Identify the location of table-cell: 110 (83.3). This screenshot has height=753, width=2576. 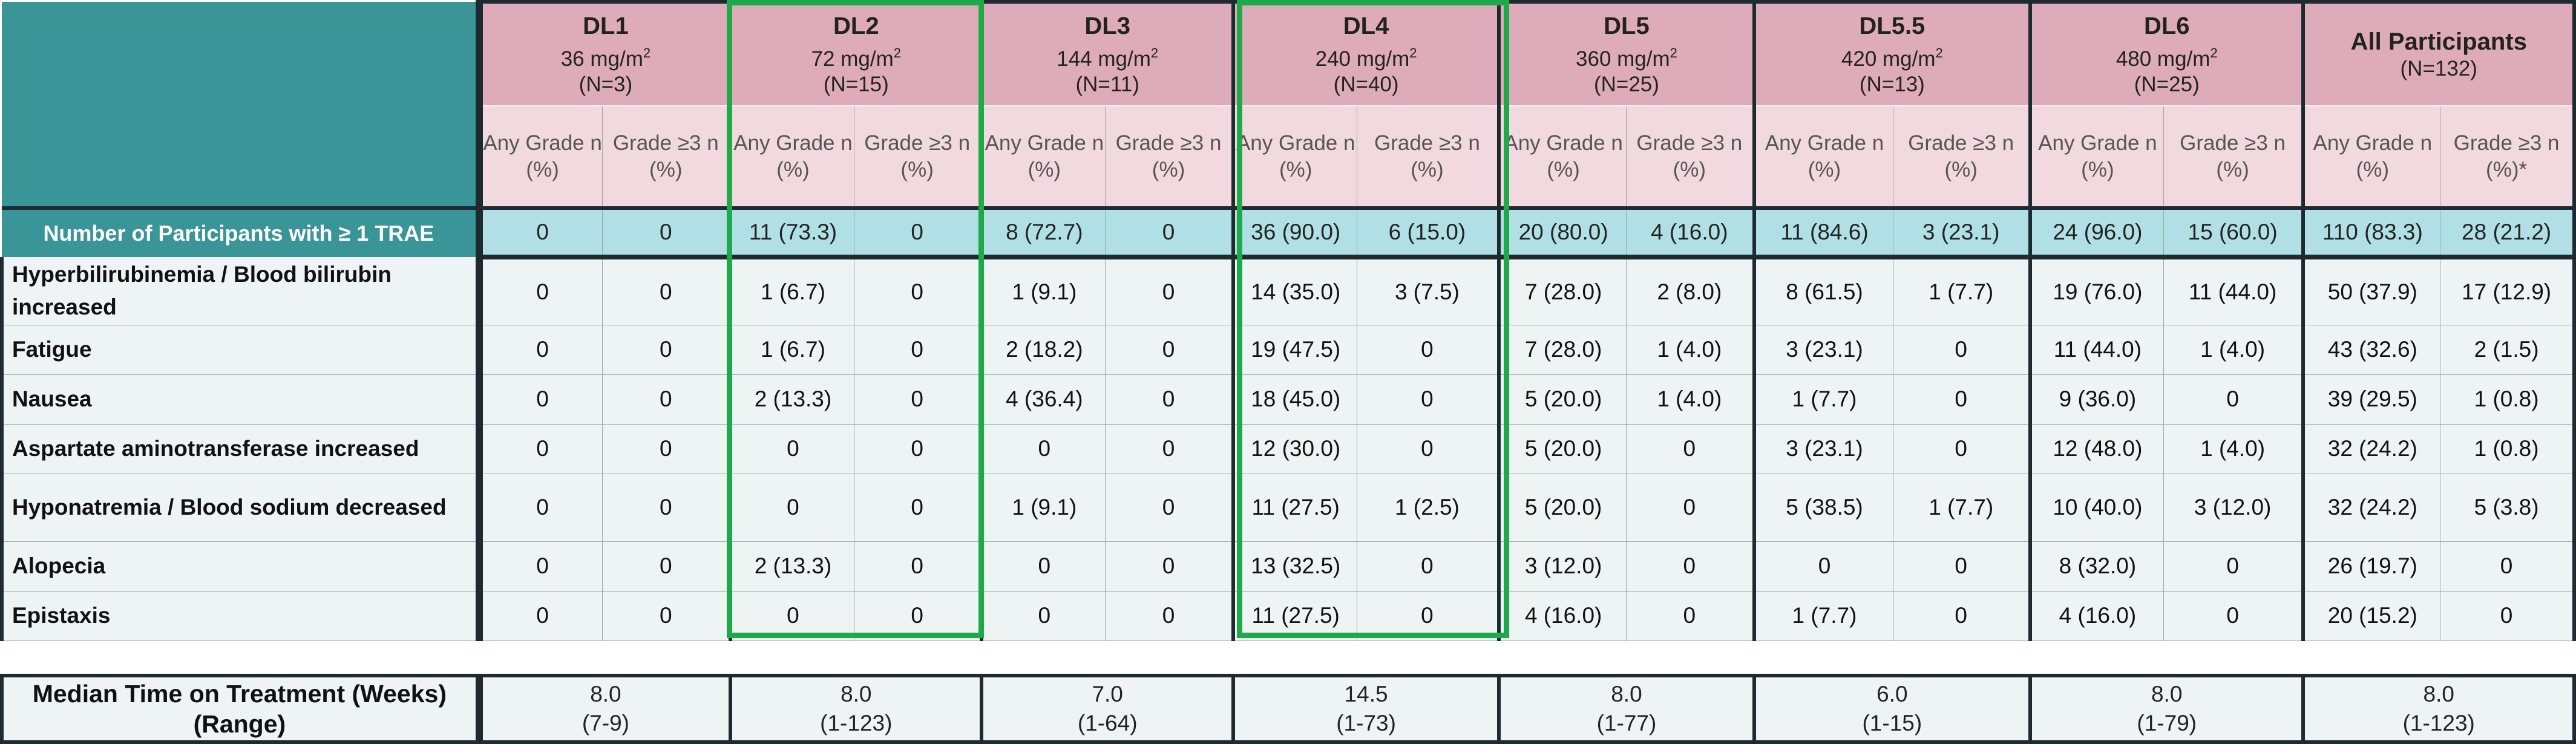
(2371, 233).